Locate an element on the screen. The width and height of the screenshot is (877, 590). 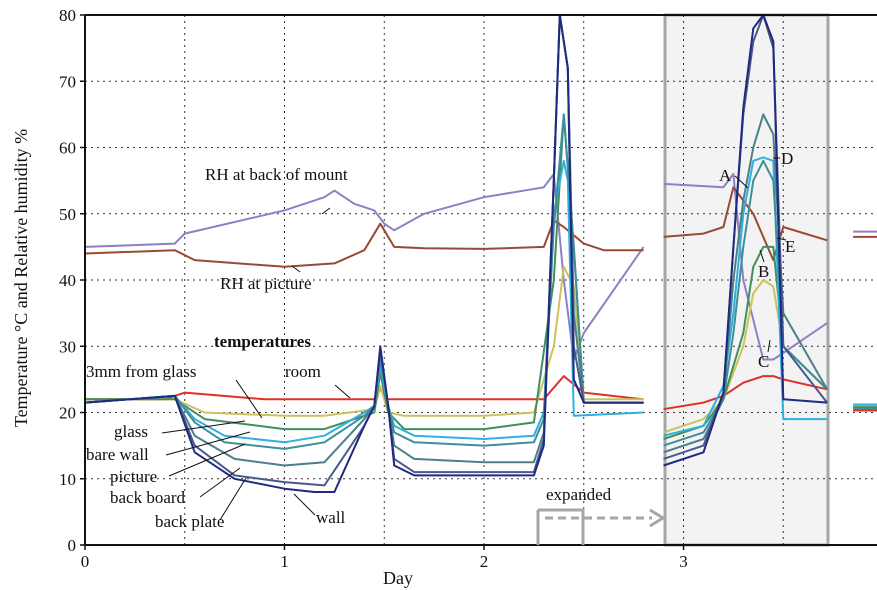
leader-3mm is located at coordinates (249, 399).